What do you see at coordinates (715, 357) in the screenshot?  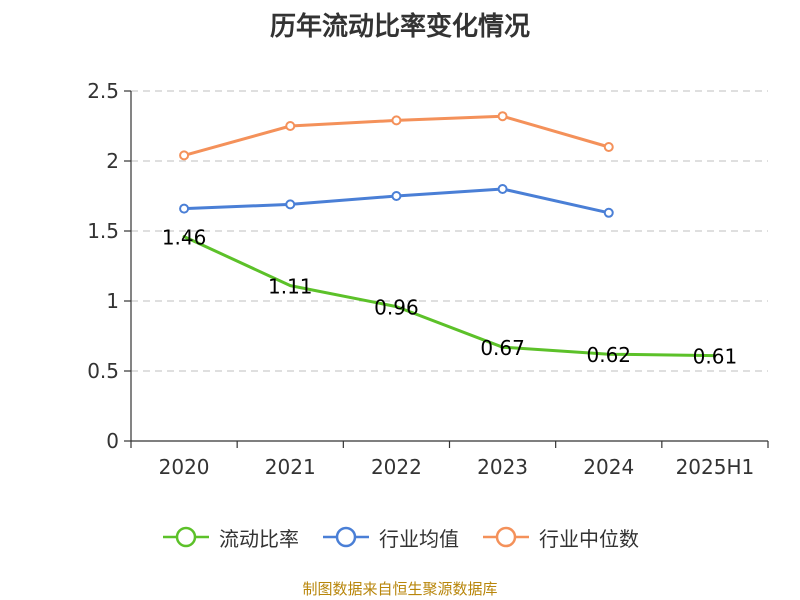 I see `data-label: 0.61` at bounding box center [715, 357].